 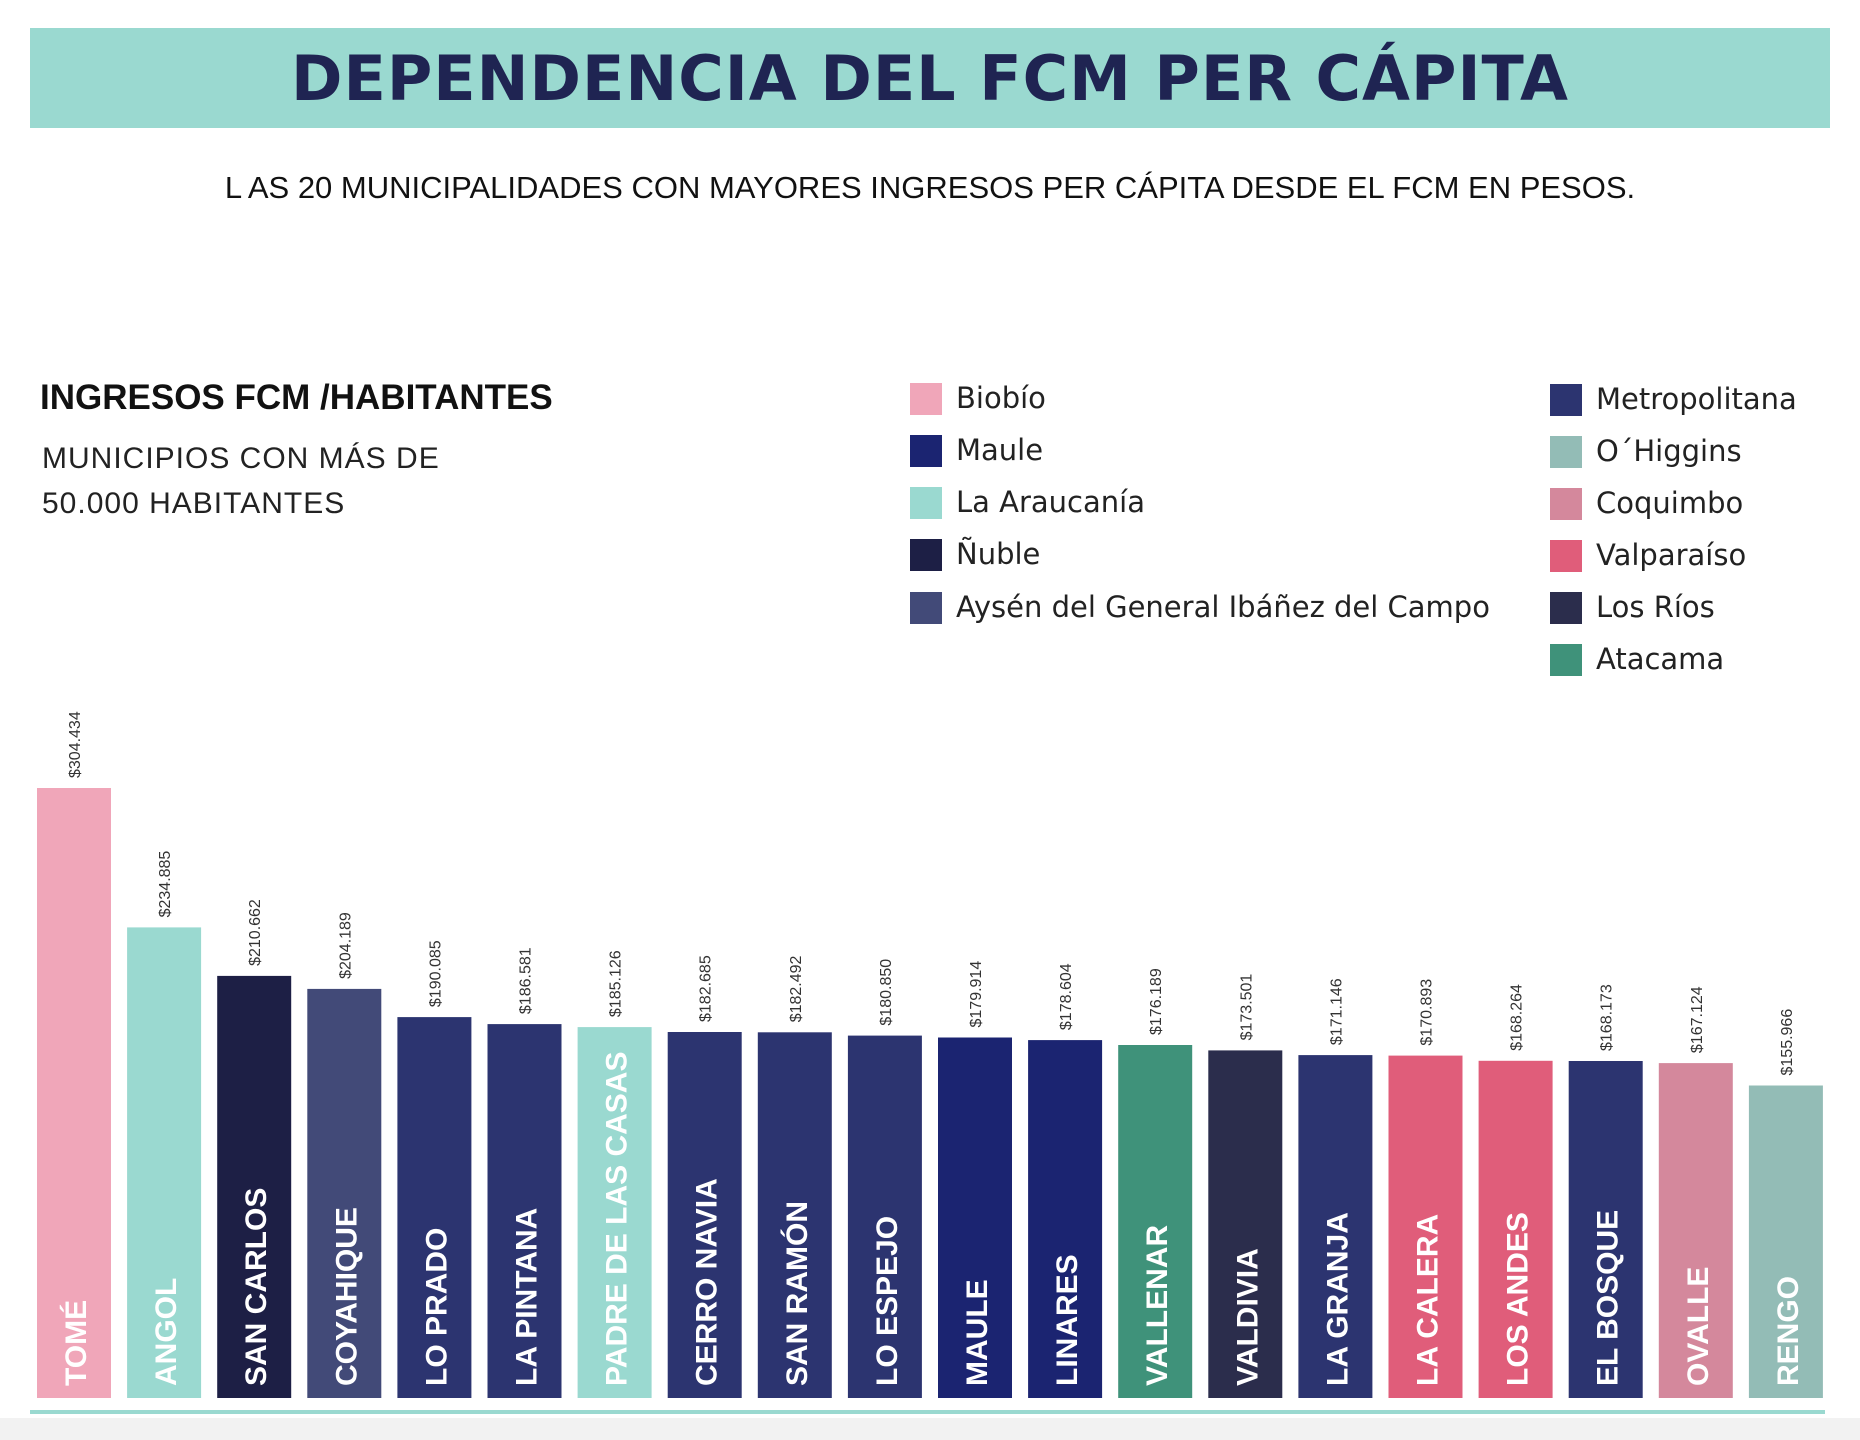 I want to click on legend-label: Los Ríos, so click(x=1655, y=607).